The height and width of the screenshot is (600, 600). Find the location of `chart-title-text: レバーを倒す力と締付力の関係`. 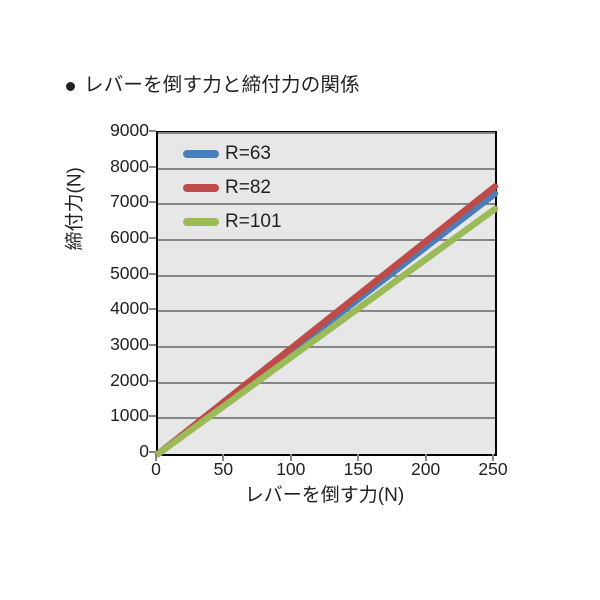

chart-title-text: レバーを倒す力と締付力の関係 is located at coordinates (222, 85).